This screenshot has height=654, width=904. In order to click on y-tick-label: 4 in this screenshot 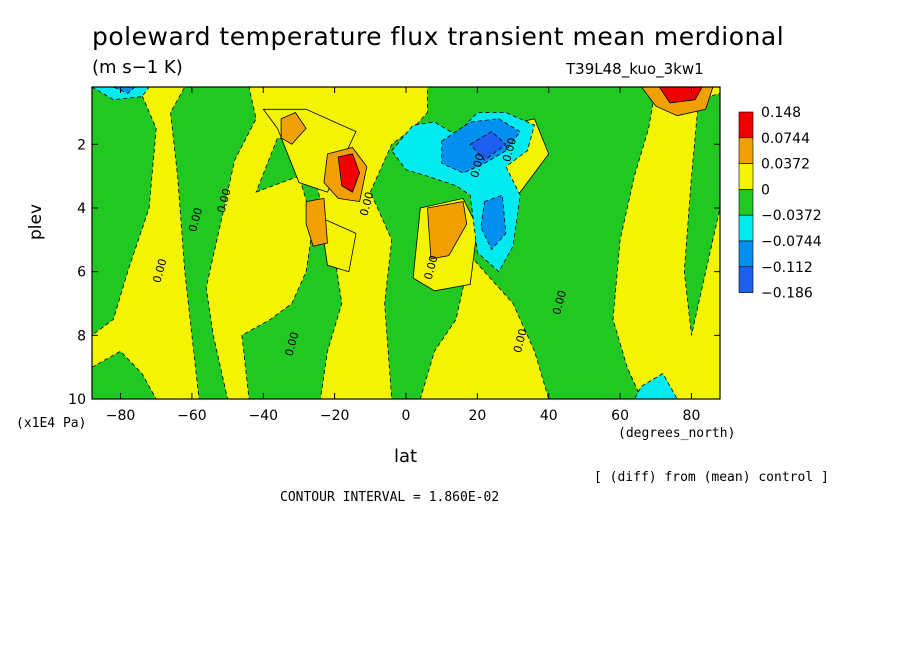, I will do `click(81, 209)`.